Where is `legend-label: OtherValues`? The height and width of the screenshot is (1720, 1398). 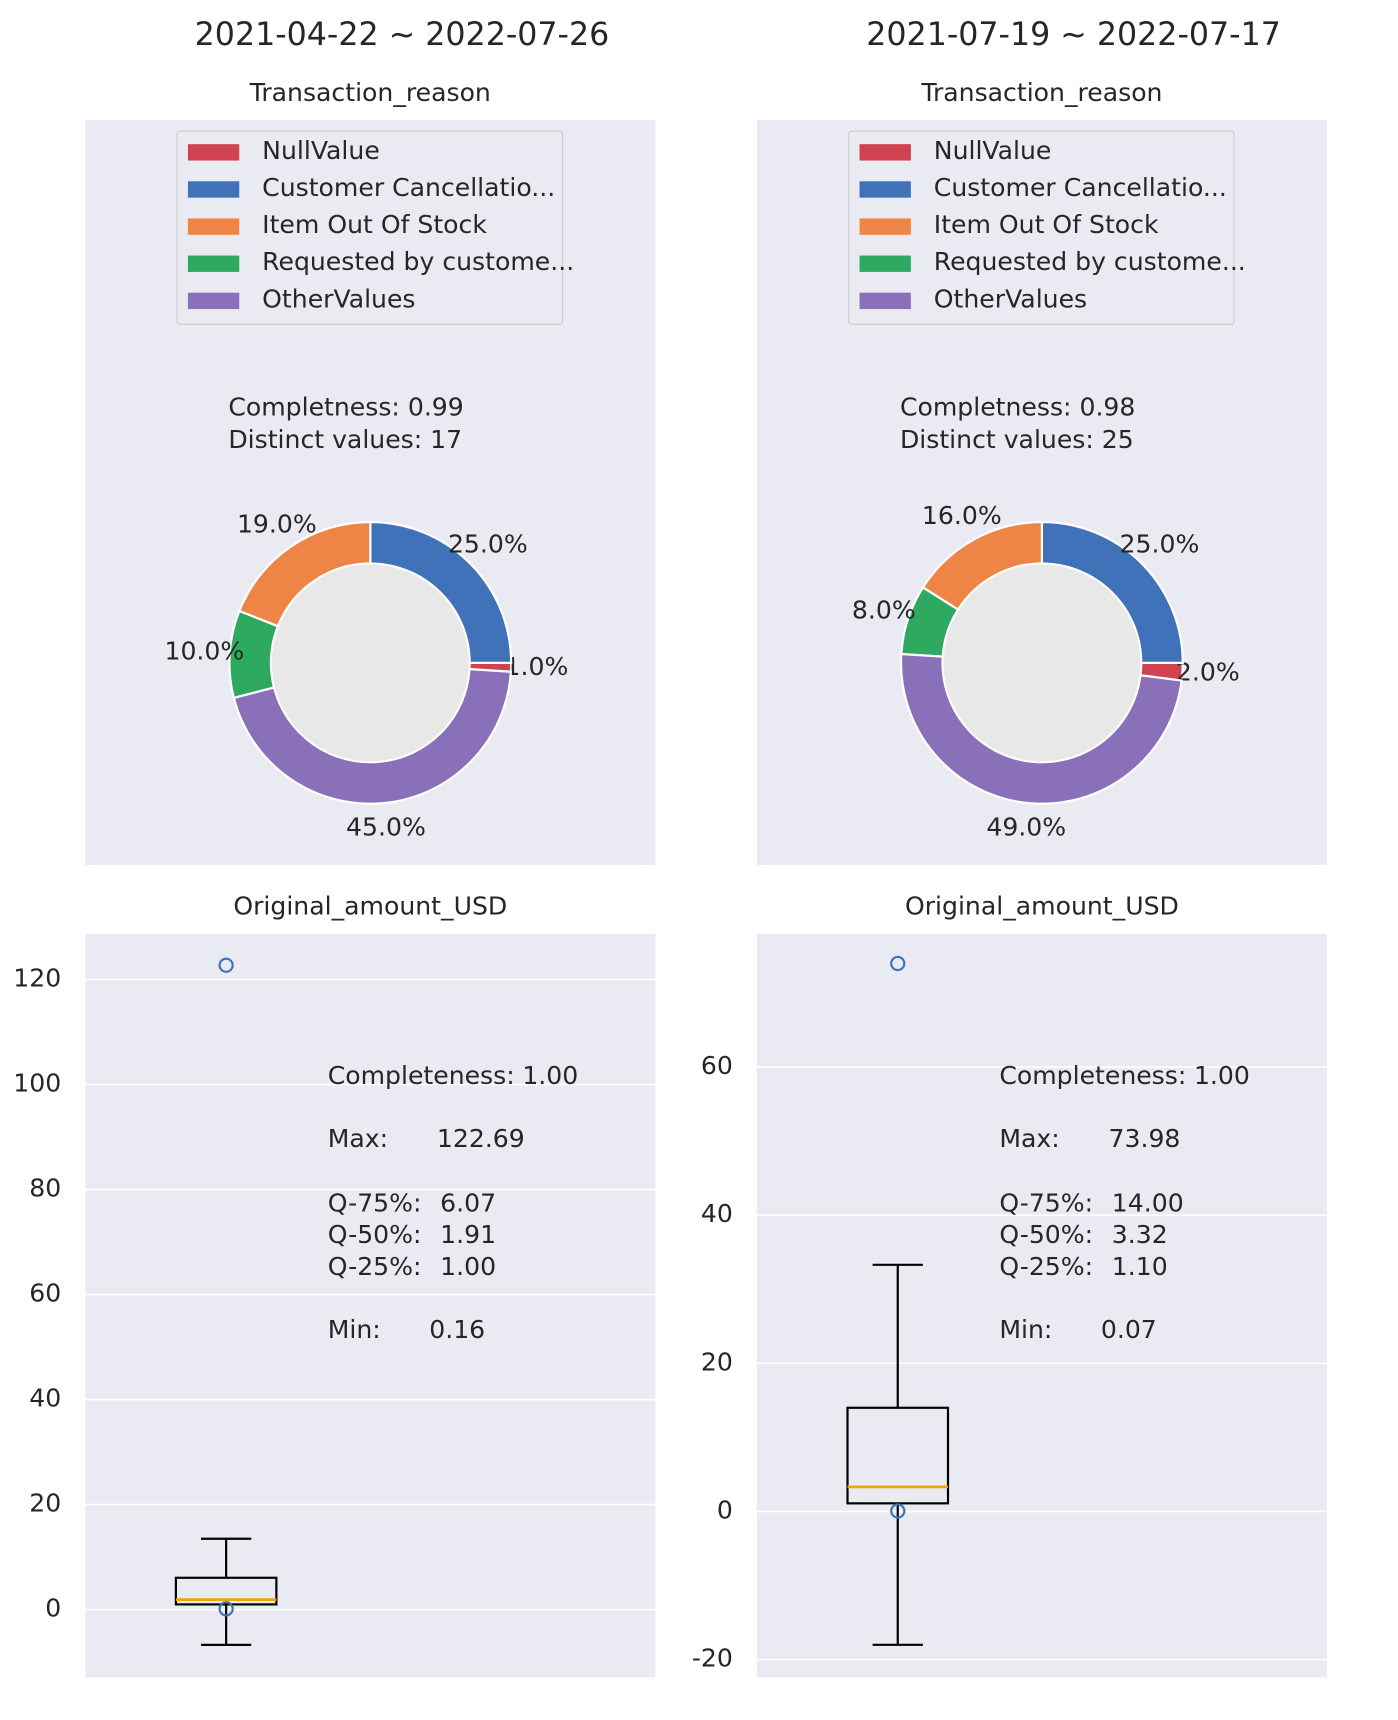
legend-label: OtherValues is located at coordinates (338, 298).